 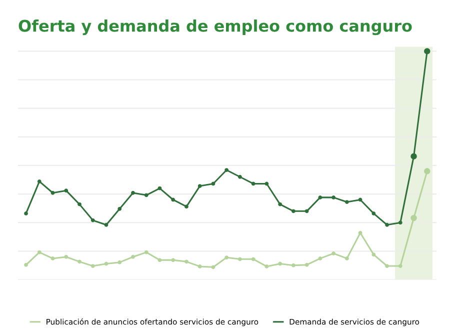 I want to click on chart-title: Oferta y demanda de empleo como canguro, so click(x=215, y=28).